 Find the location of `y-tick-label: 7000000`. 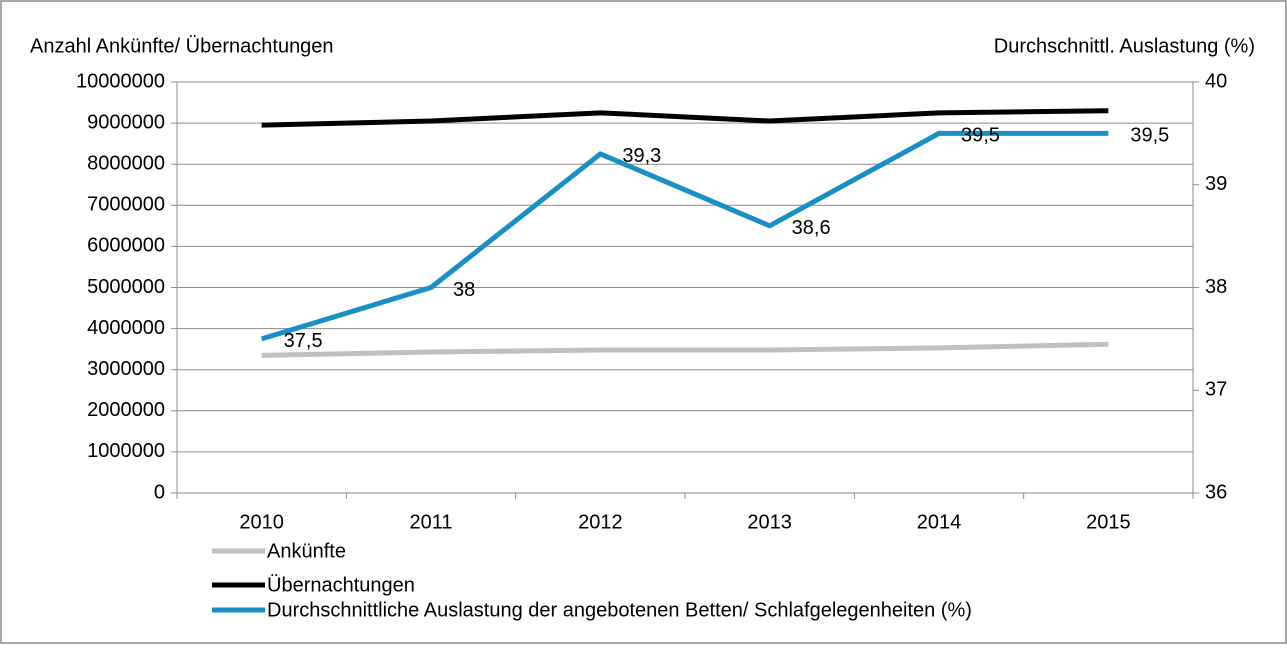

y-tick-label: 7000000 is located at coordinates (126, 205).